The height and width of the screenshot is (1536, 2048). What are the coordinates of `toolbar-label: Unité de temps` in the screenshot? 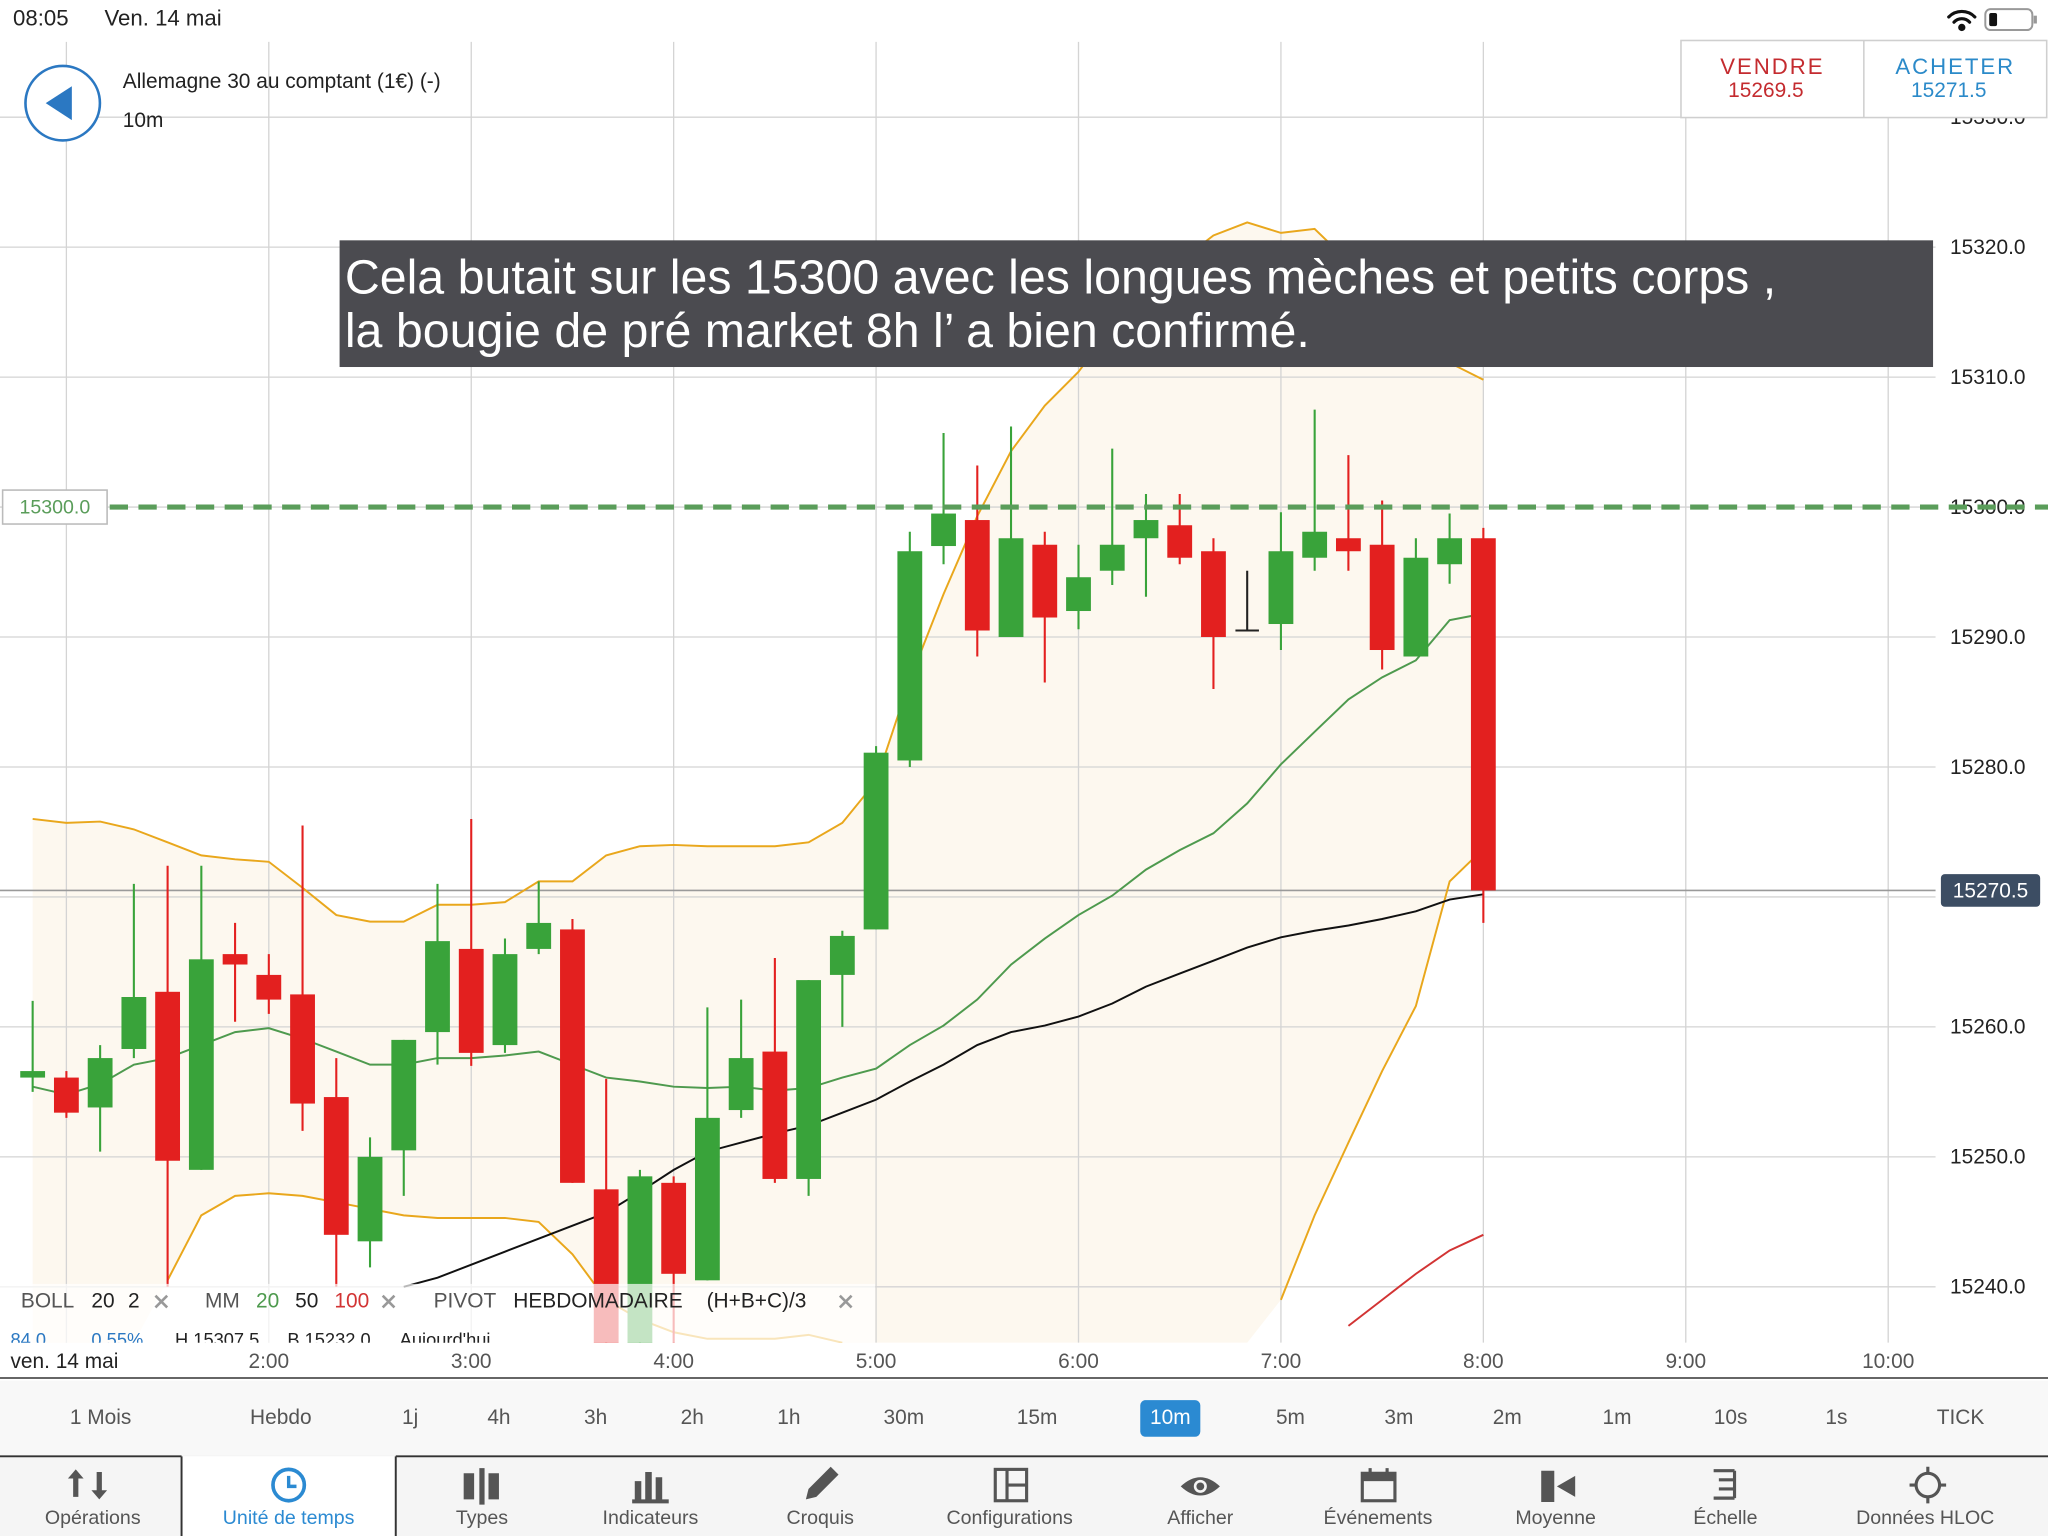 It's located at (289, 1518).